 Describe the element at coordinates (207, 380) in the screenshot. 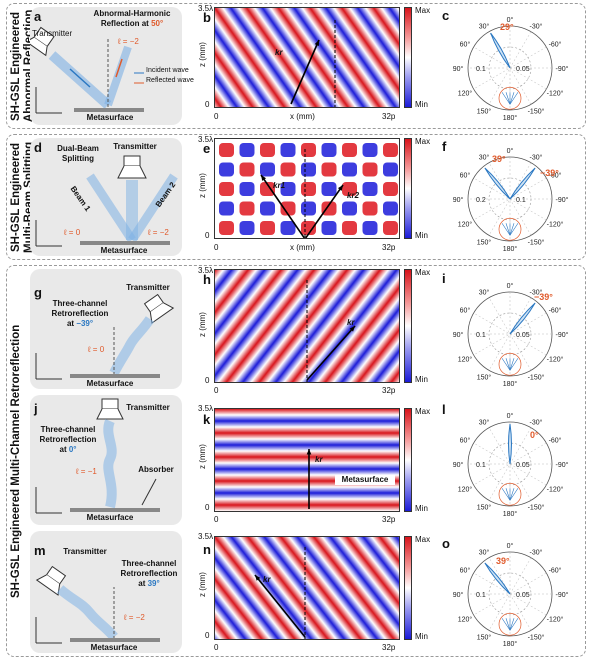

I see `axis-h-zero: 0` at that location.